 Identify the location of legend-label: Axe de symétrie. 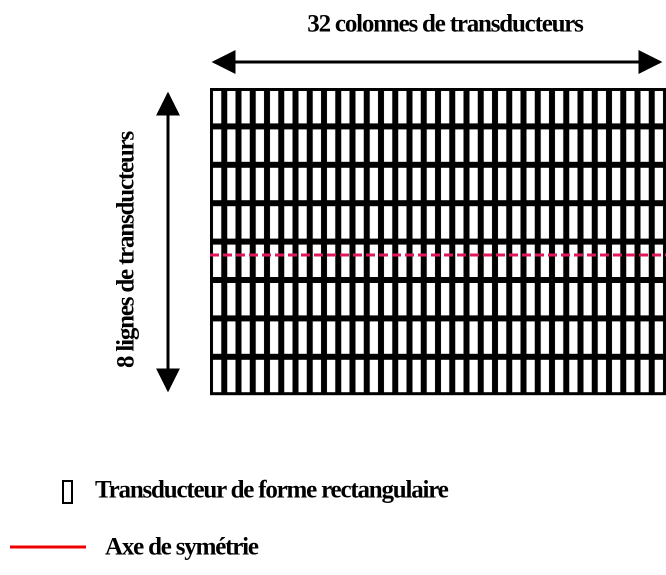
(182, 547).